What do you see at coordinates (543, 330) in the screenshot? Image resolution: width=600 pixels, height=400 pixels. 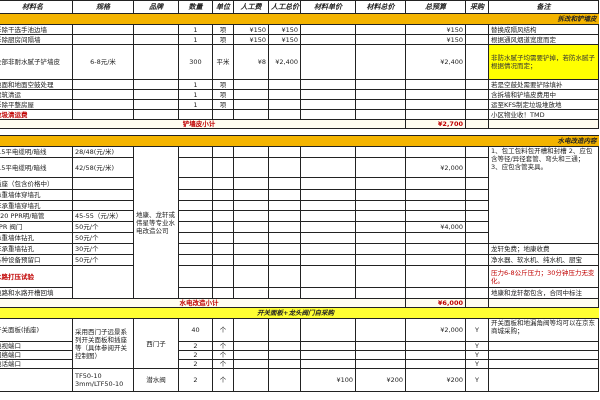 I see `cell: 开关面板和地漏角阀等均可以在京东商城采购；` at bounding box center [543, 330].